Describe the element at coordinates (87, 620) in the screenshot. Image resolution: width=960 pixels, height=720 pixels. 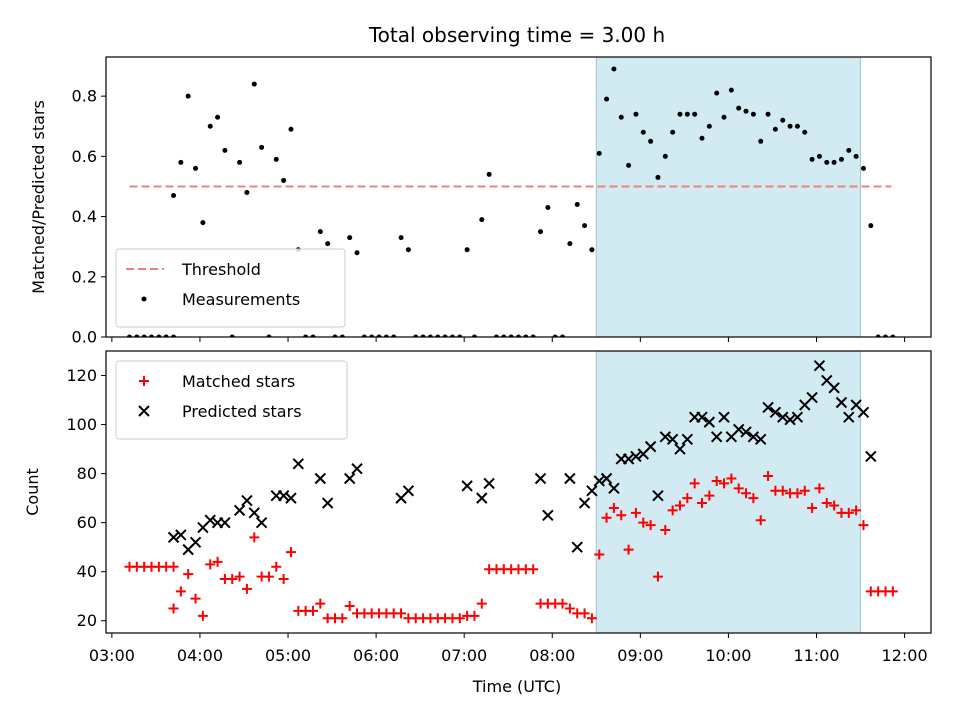
I see `y-tick-label: 20` at that location.